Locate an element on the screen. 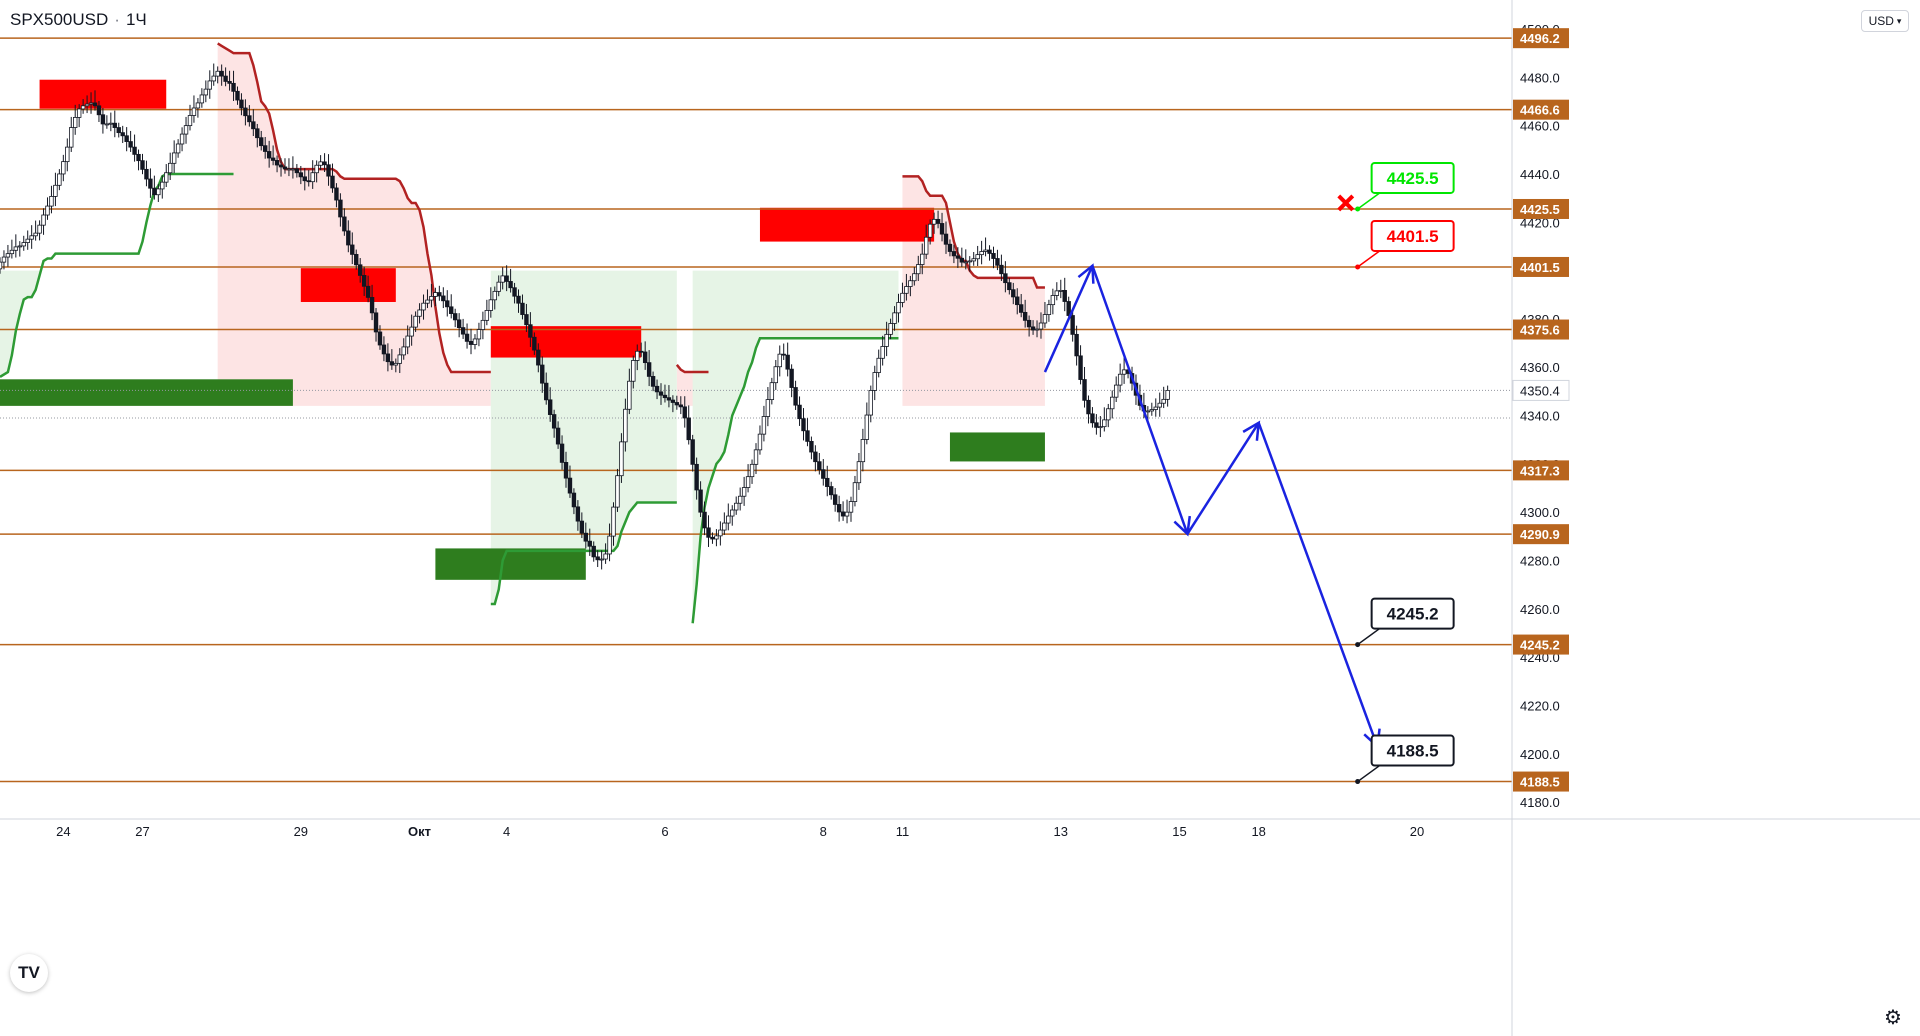 This screenshot has width=1920, height=1036. annotations: 4425.5 4401.5 4245.2 4188.5 is located at coordinates (1396, 473).